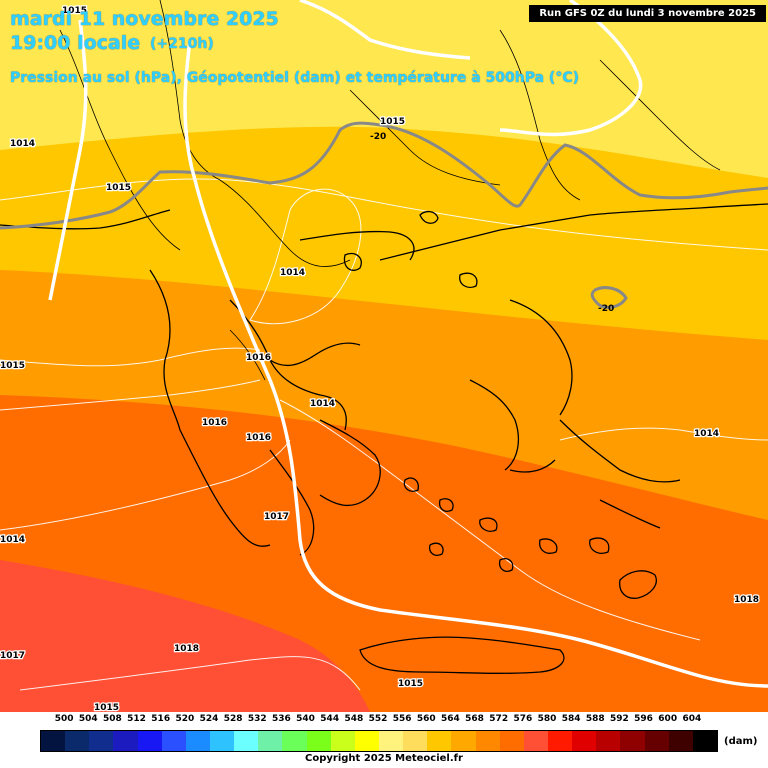  Describe the element at coordinates (112, 719) in the screenshot. I see `legend-tick-label: 508` at that location.